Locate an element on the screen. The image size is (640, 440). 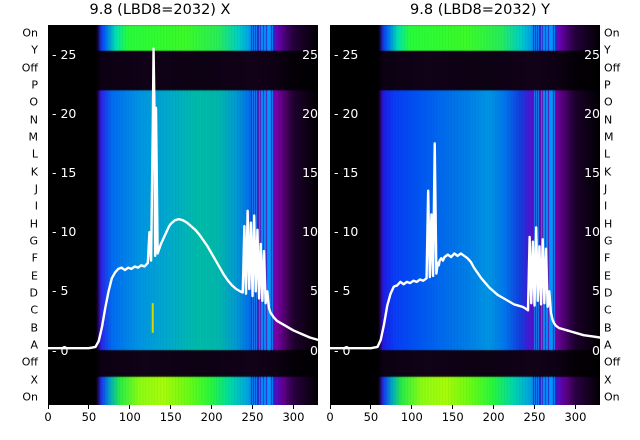
y-category-tick: X is located at coordinates (34, 380).